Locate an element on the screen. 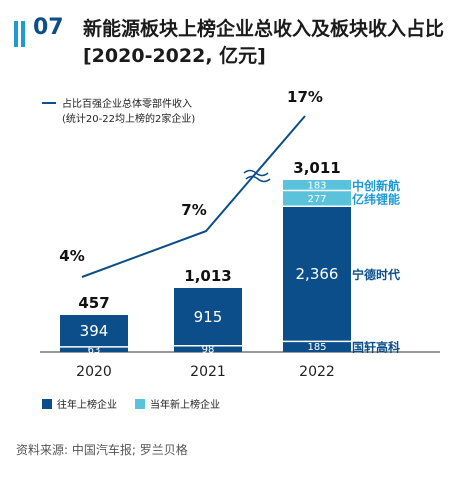 The width and height of the screenshot is (471, 477). legend-label-existing: 往年上榜企业 is located at coordinates (87, 405).